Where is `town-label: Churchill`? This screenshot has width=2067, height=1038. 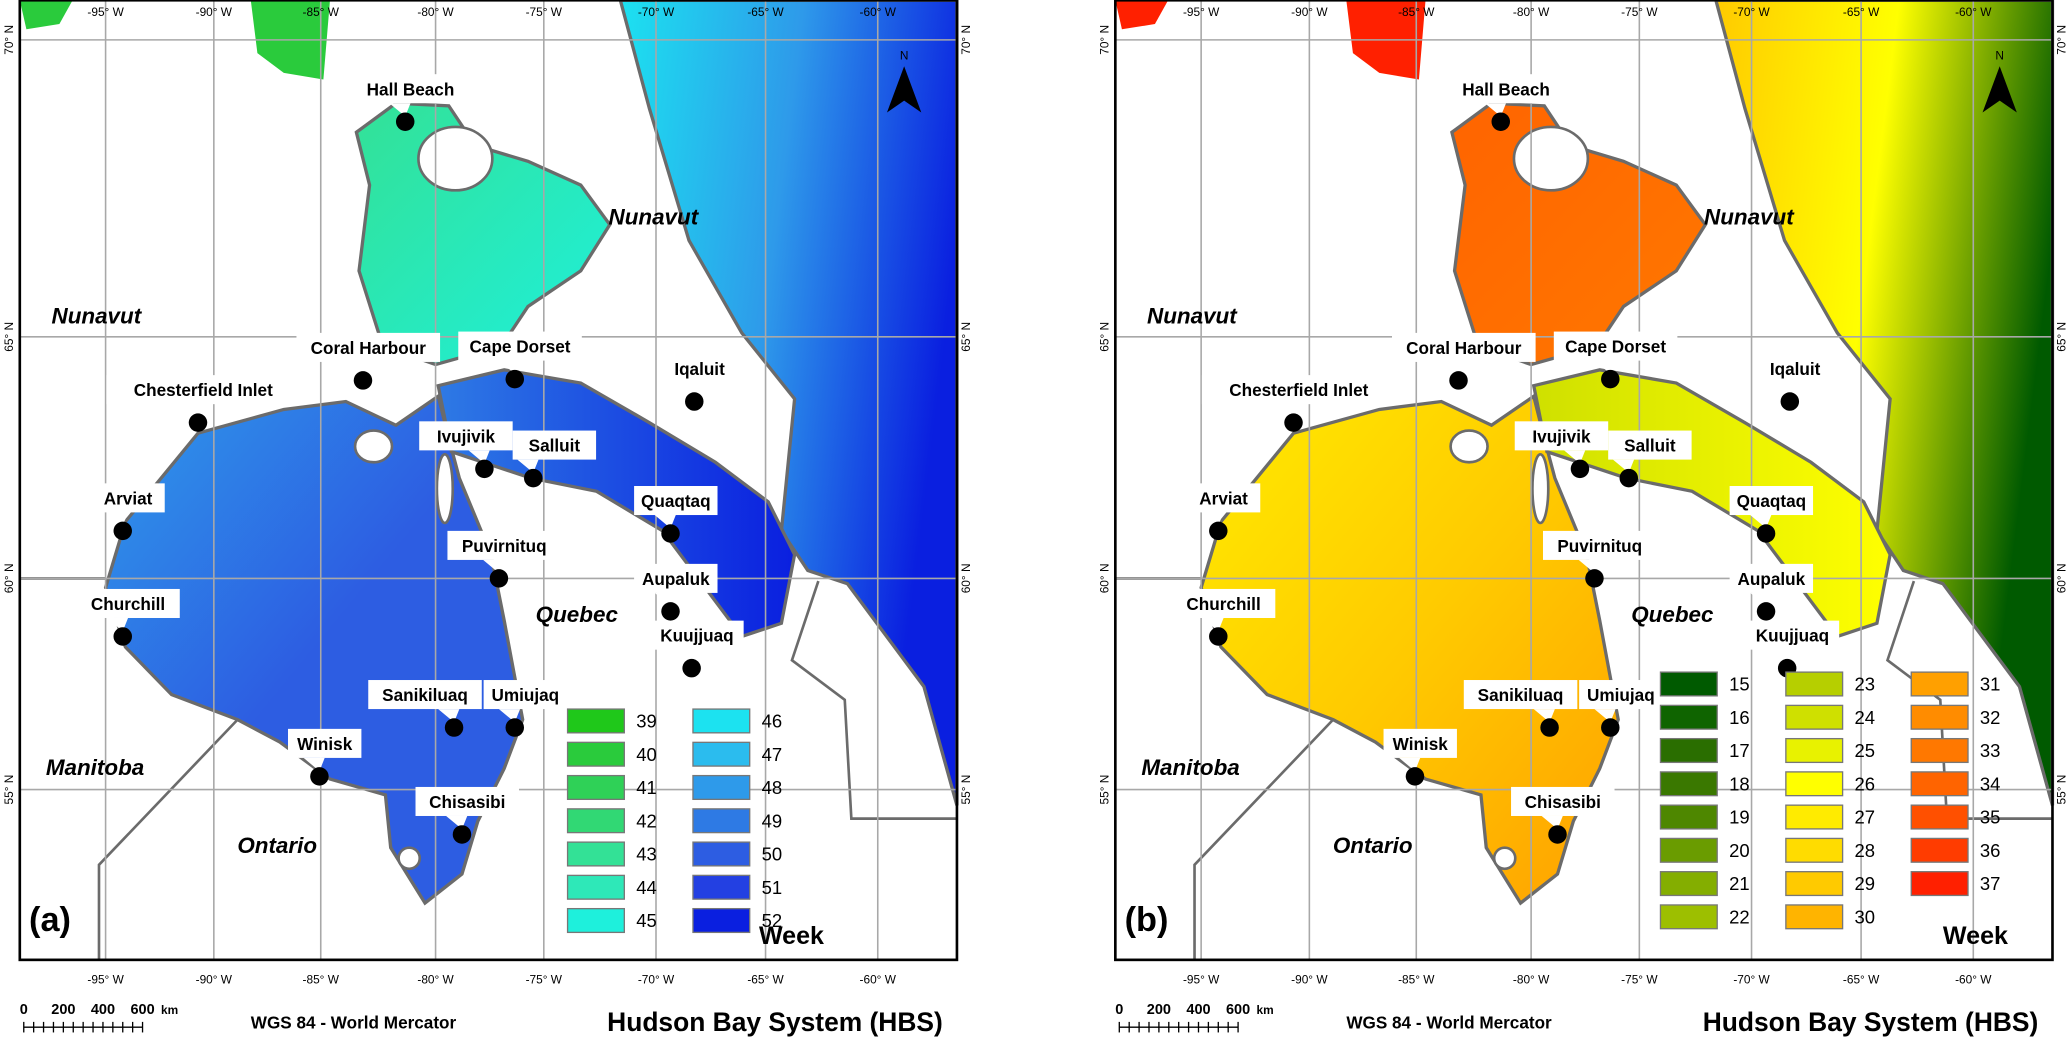
town-label: Churchill is located at coordinates (1223, 604).